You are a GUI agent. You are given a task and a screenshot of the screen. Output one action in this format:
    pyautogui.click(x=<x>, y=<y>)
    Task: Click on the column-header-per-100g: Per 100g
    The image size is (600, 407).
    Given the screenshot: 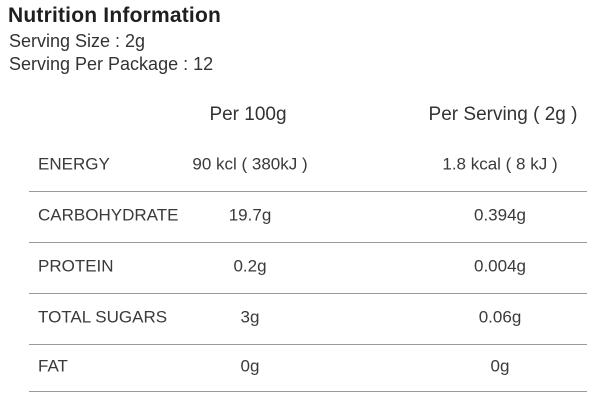 What is the action you would take?
    pyautogui.click(x=248, y=114)
    